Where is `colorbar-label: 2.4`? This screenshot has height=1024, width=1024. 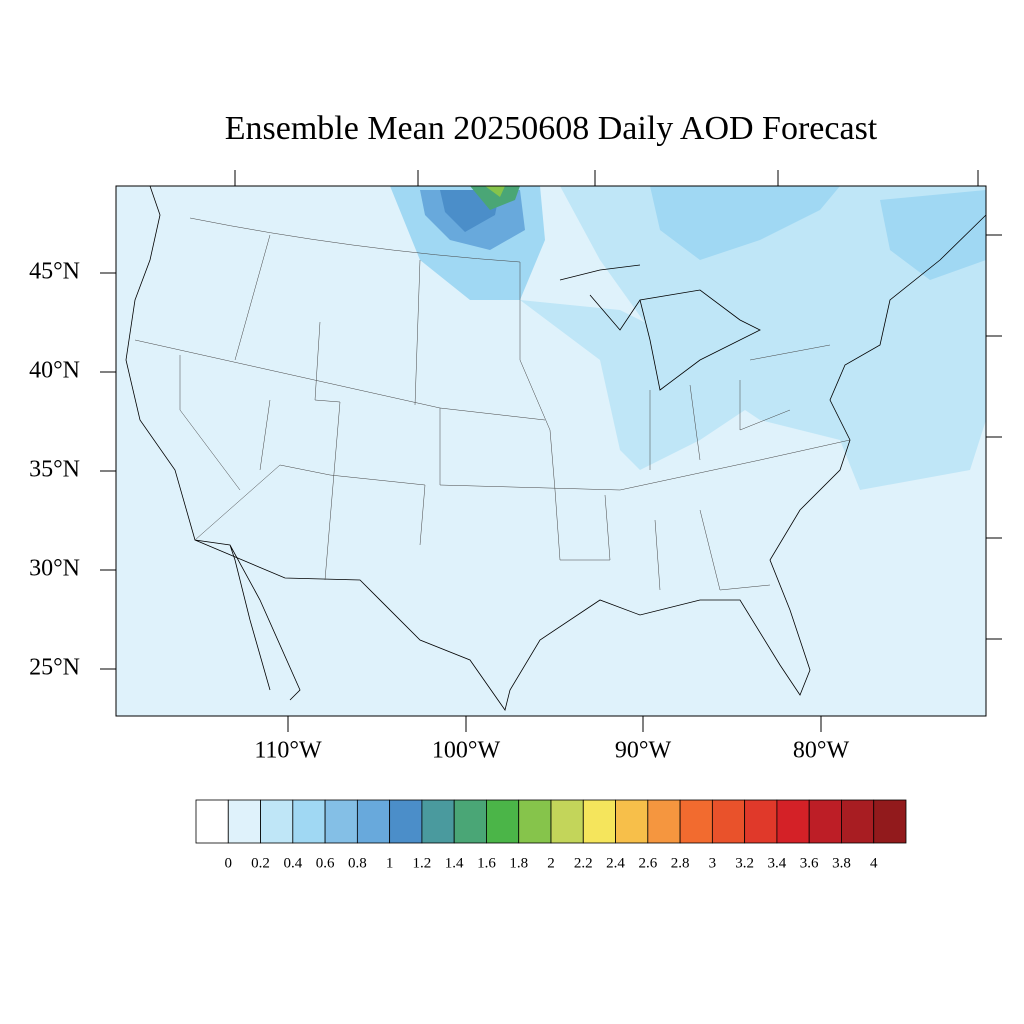 colorbar-label: 2.4 is located at coordinates (615, 863).